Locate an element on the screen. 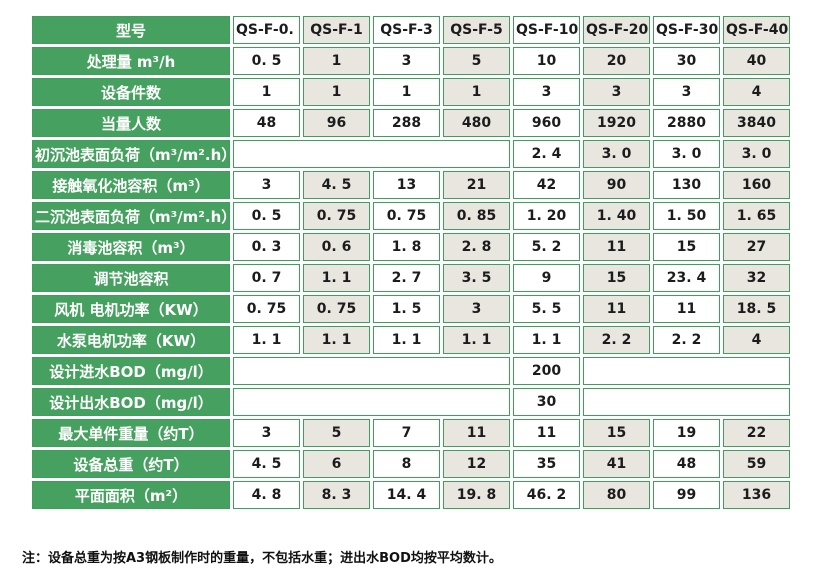  data-cell: 130 is located at coordinates (686, 185).